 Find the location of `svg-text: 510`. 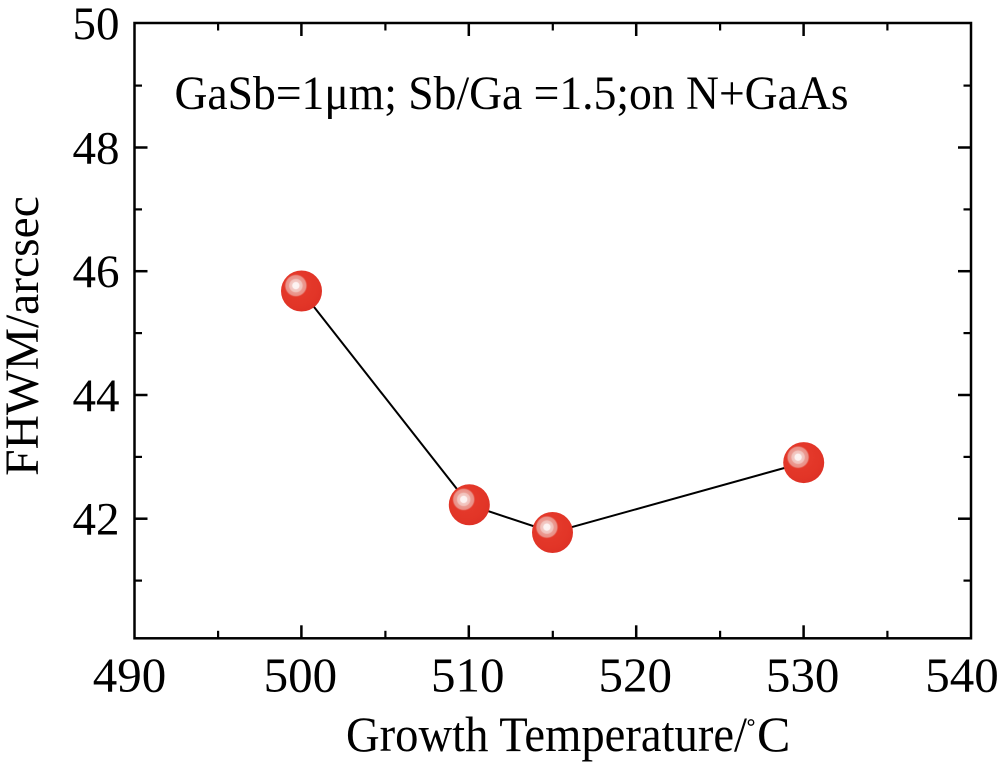

svg-text: 510 is located at coordinates (468, 675).